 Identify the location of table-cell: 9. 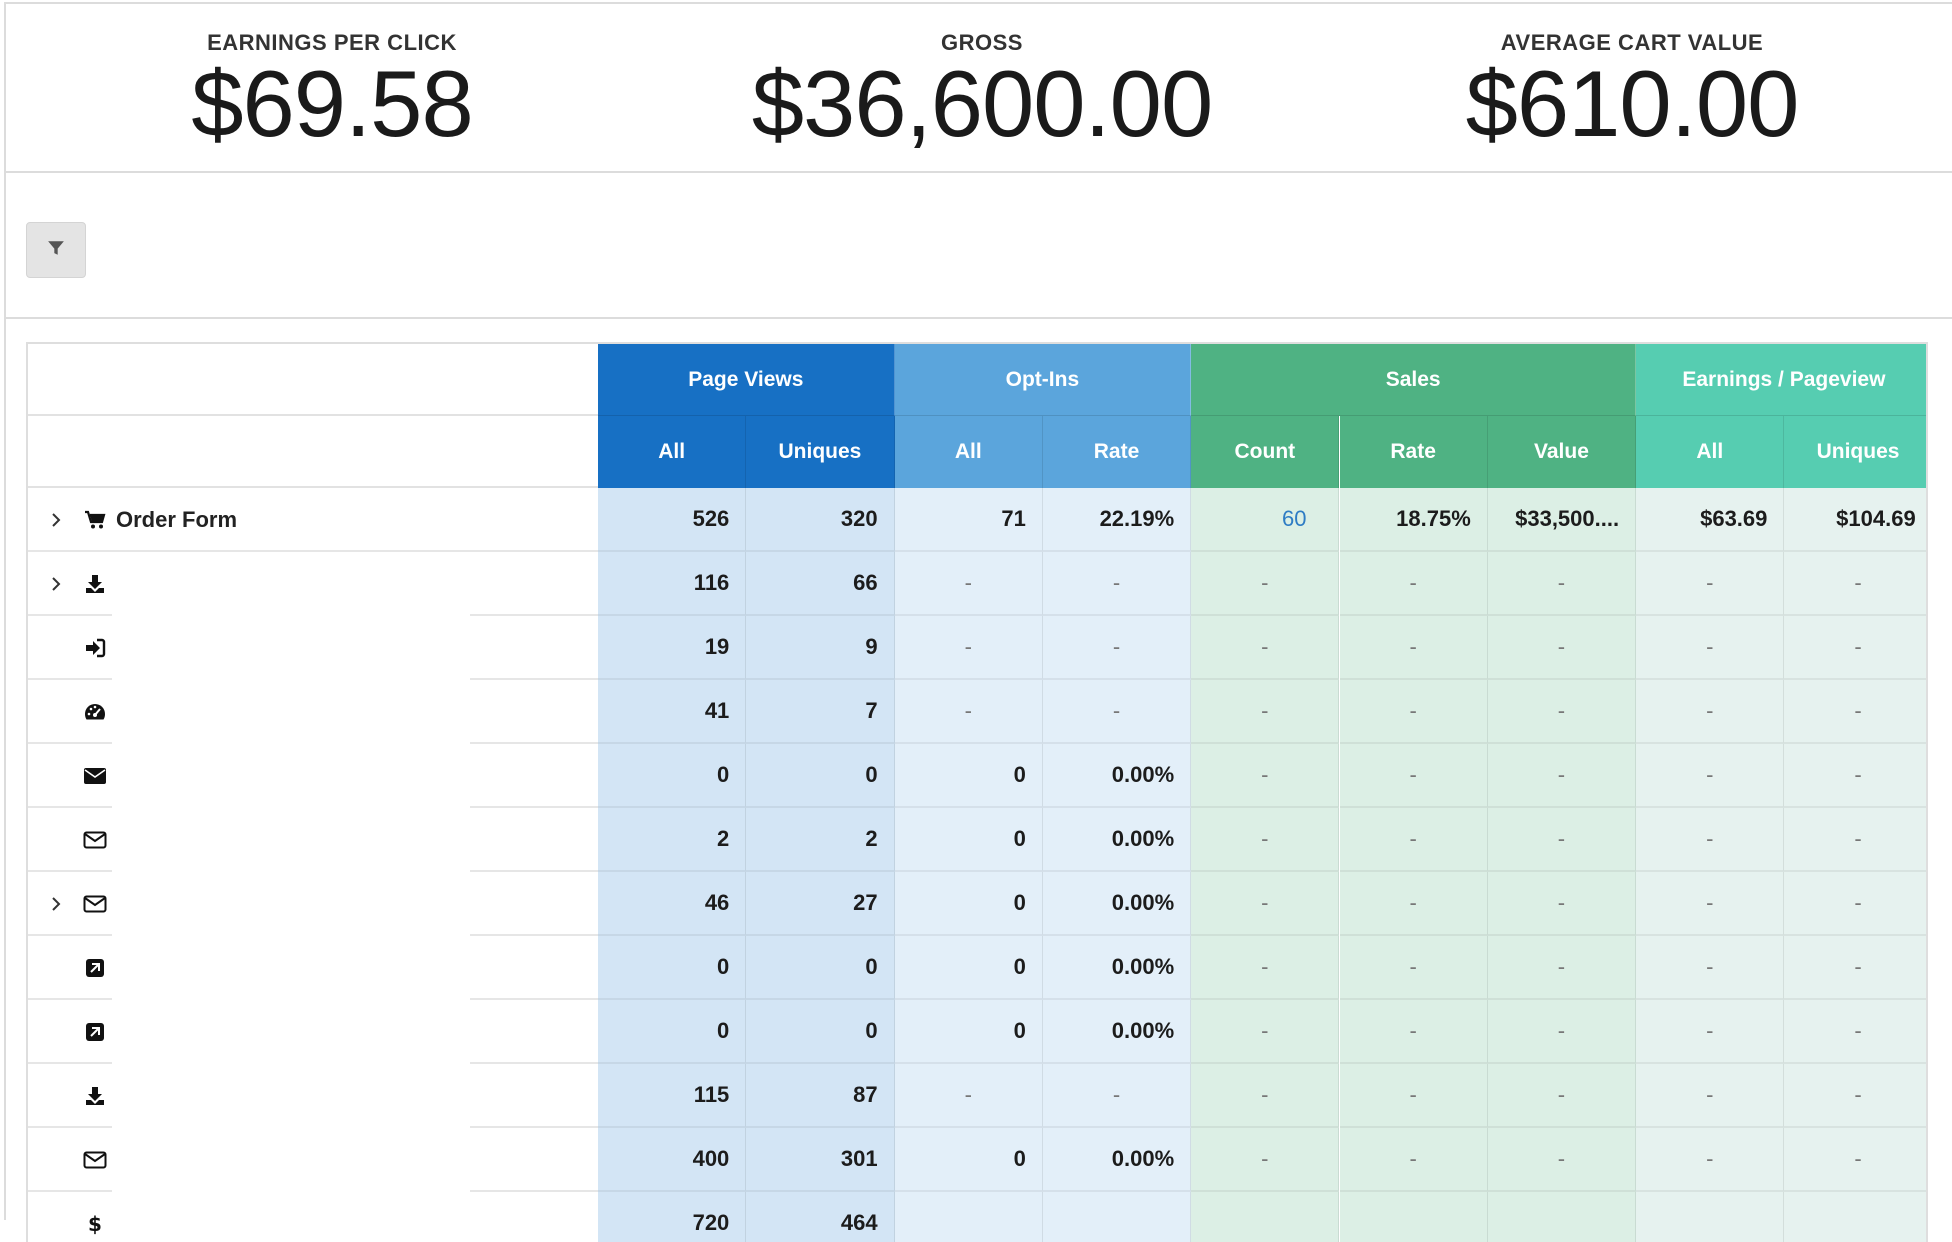
(820, 648).